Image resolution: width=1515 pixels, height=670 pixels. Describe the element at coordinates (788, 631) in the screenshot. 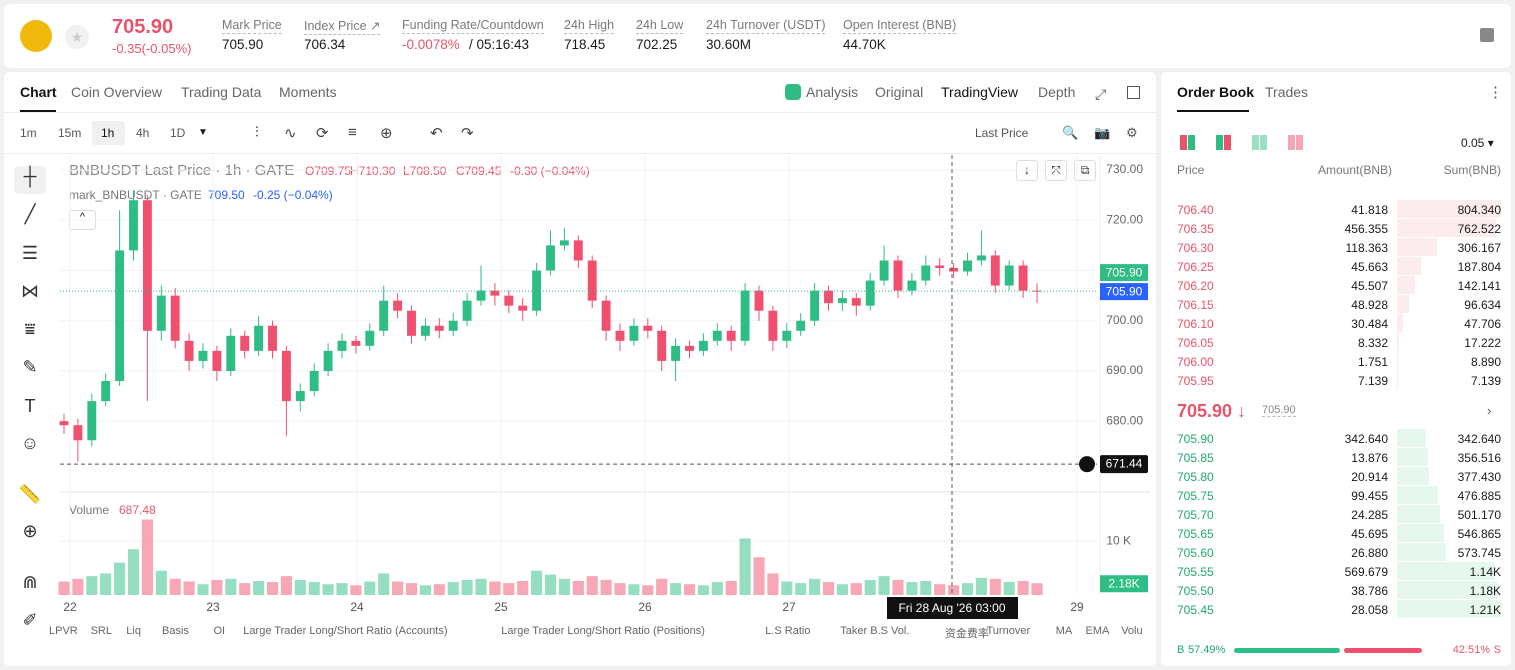

I see `indicator: L.S Ratio` at that location.